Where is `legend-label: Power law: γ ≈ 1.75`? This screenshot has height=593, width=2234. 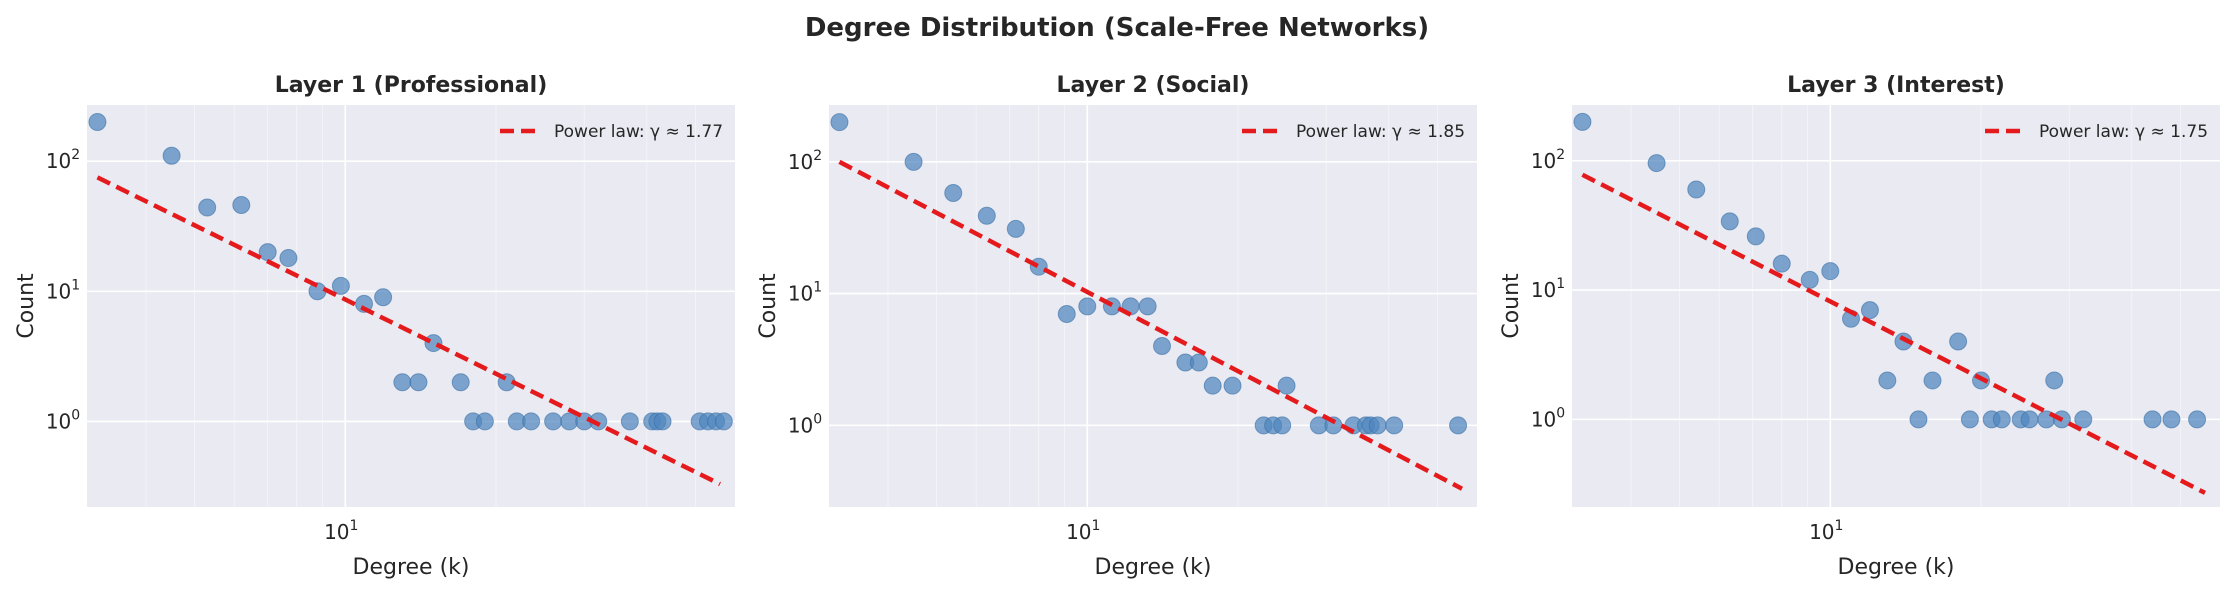
legend-label: Power law: γ ≈ 1.75 is located at coordinates (2123, 132).